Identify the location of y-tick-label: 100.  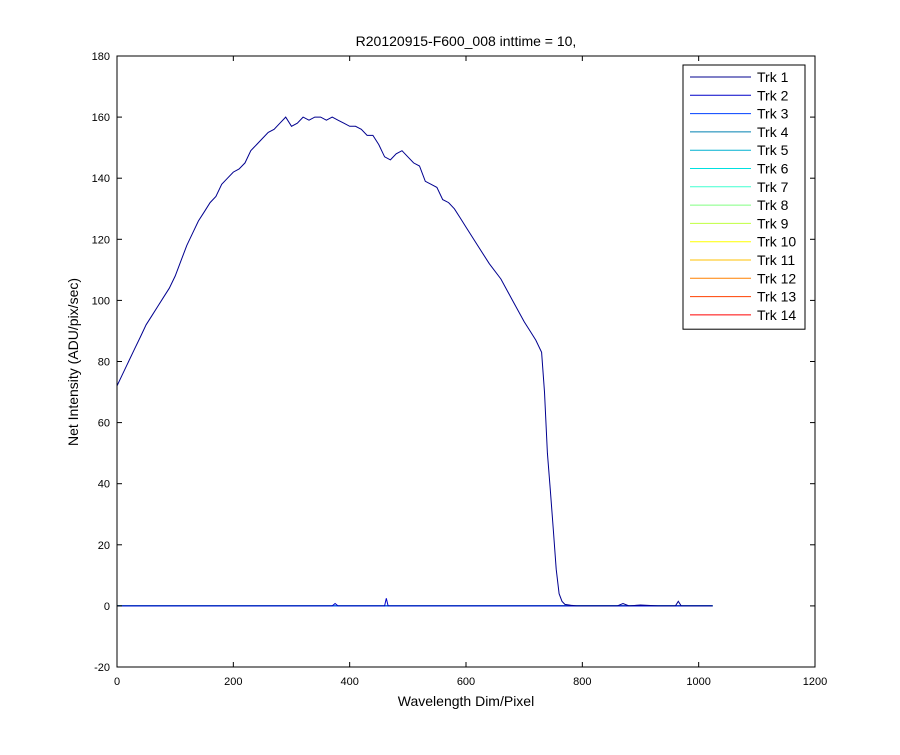
(101, 301).